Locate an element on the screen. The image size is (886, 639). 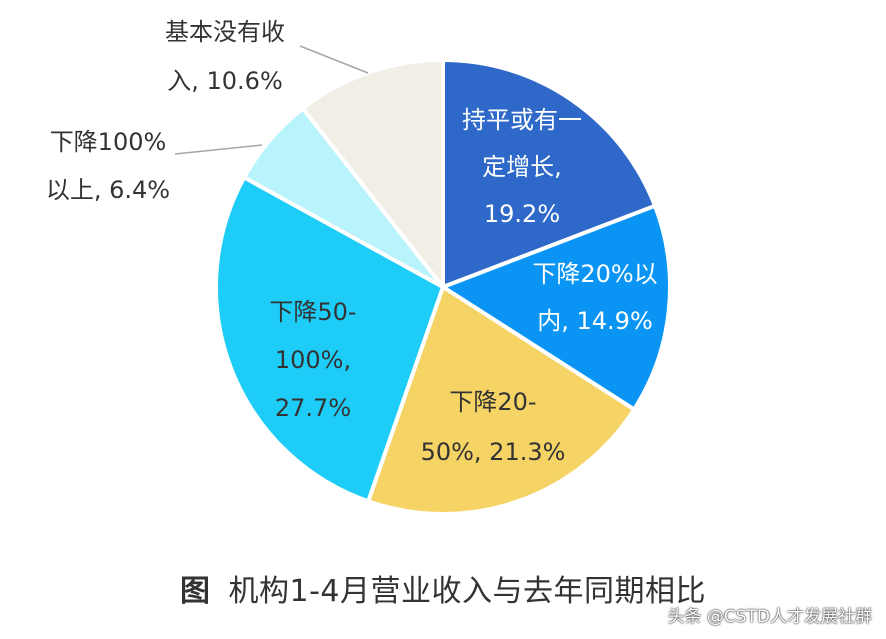
slice-label-line: 50%, 21.3% is located at coordinates (493, 452).